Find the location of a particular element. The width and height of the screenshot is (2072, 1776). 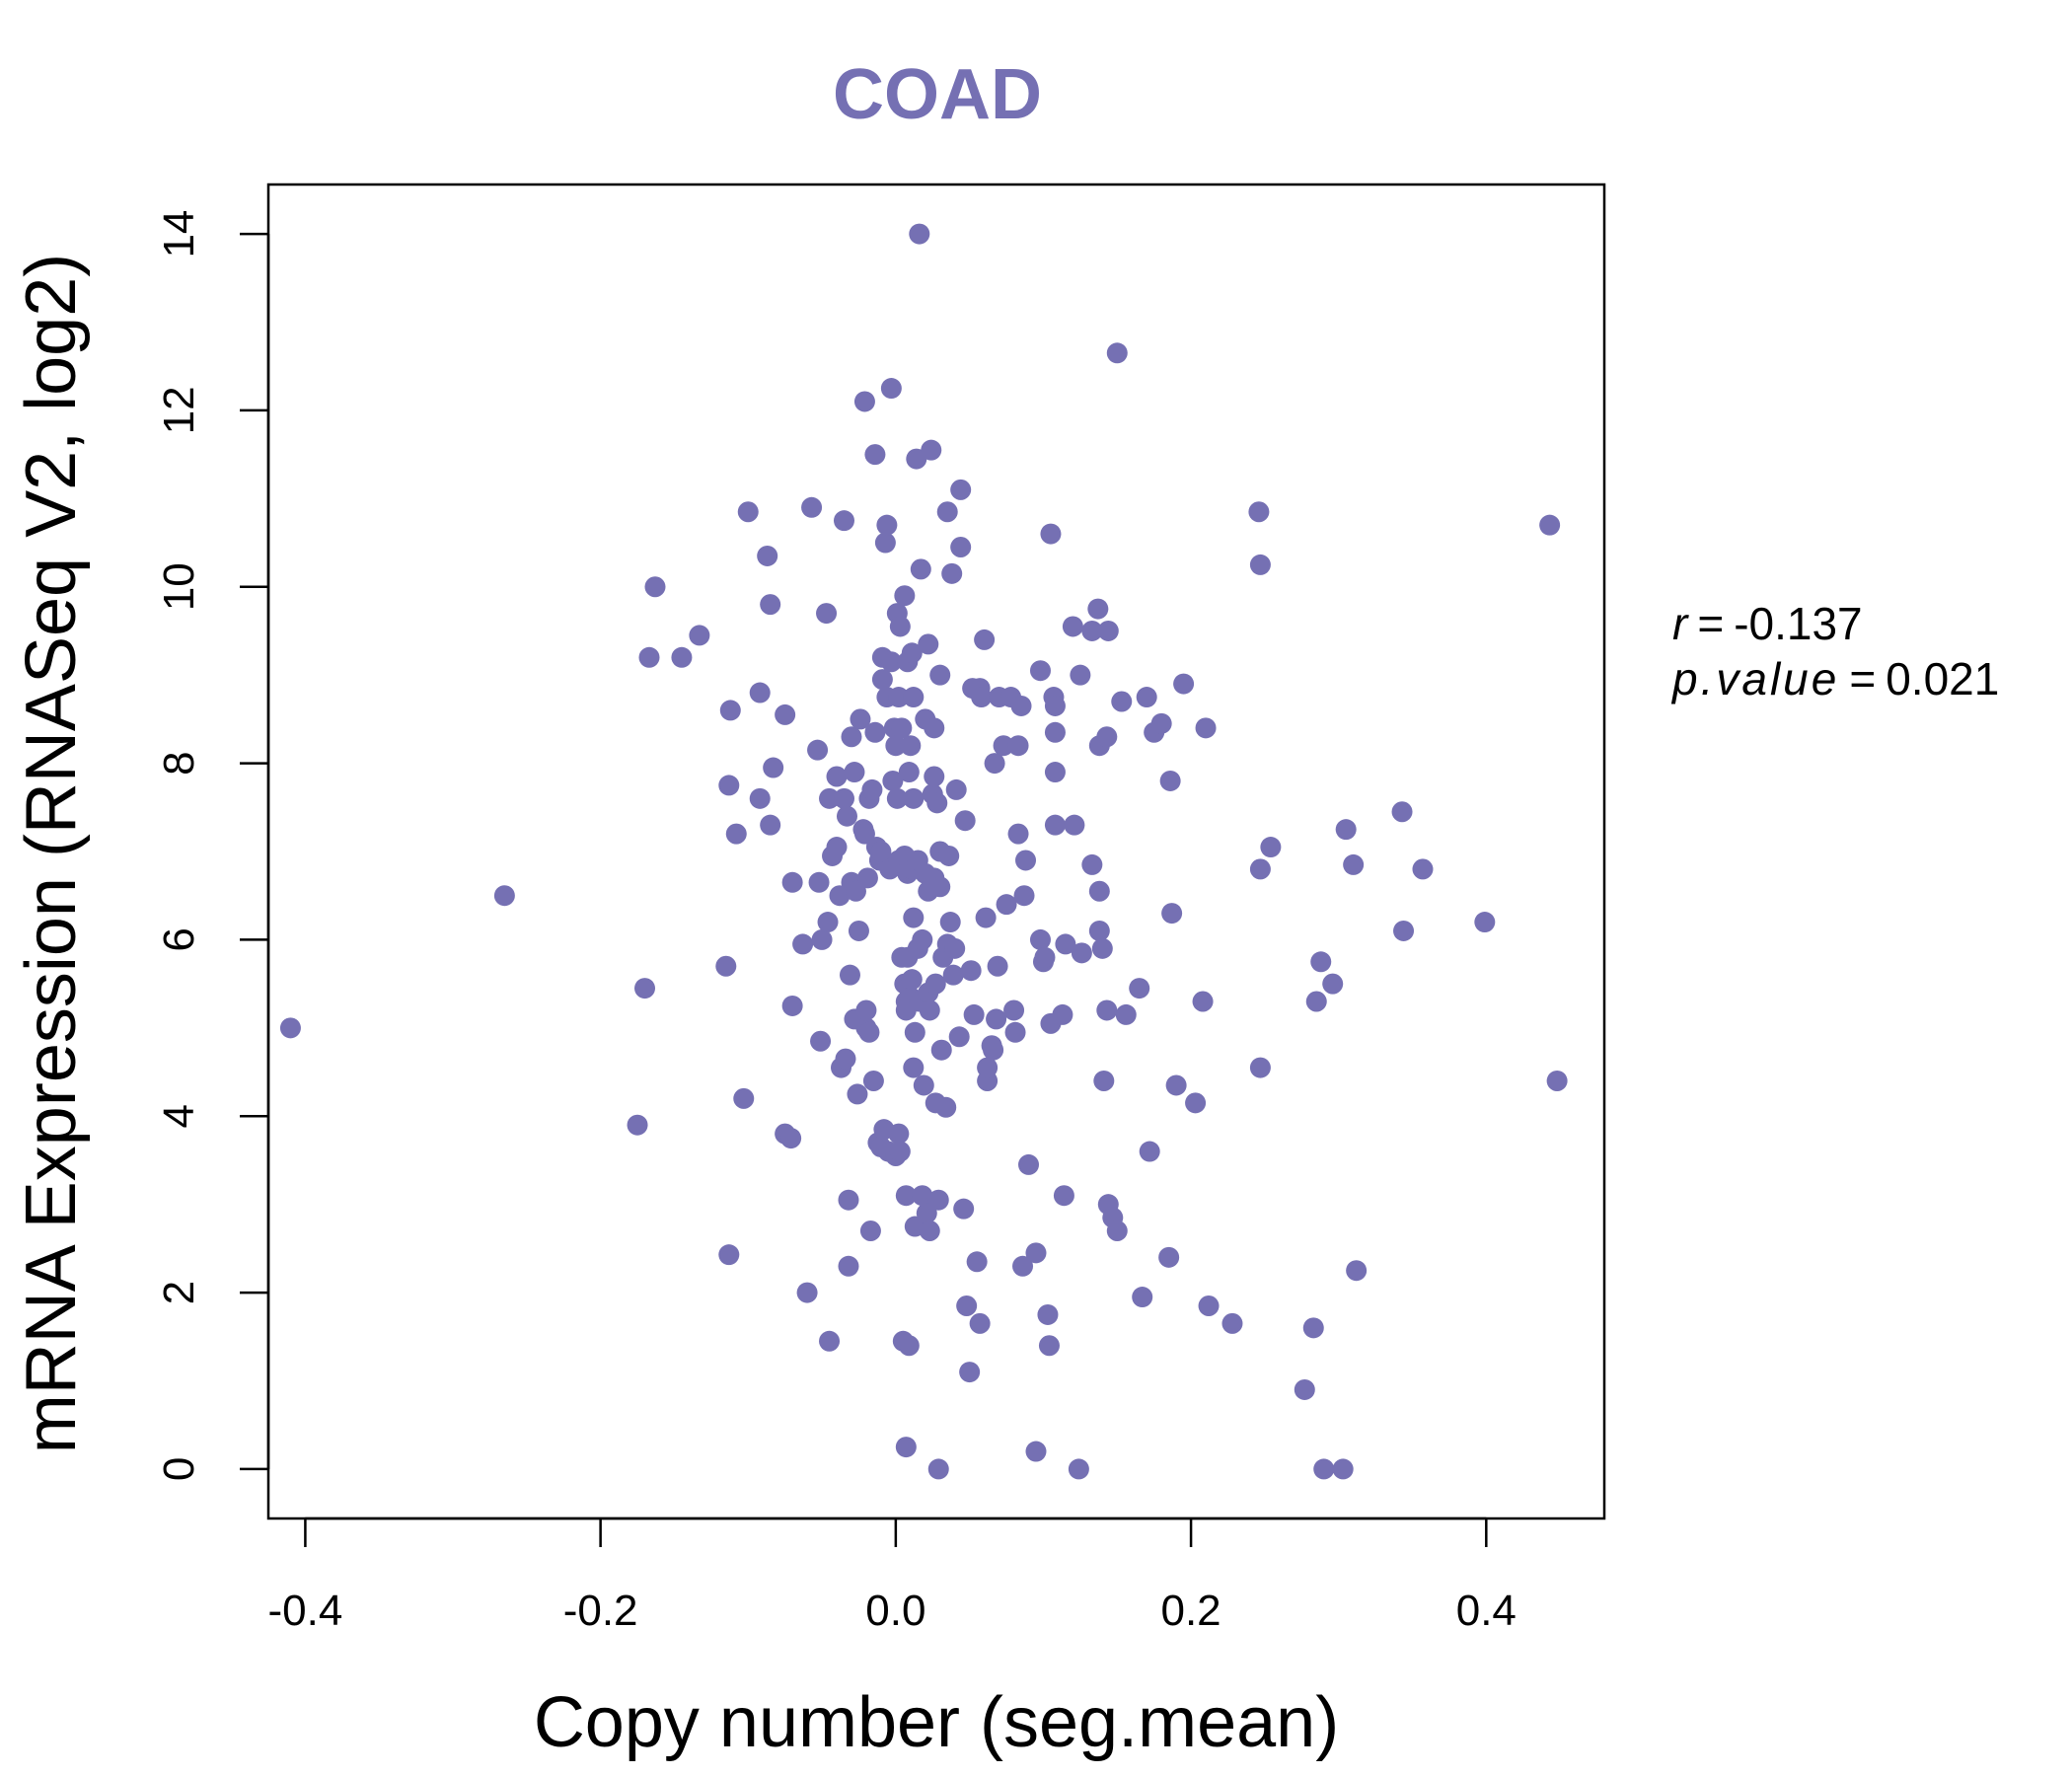

y-tick-label: 14 is located at coordinates (179, 235).